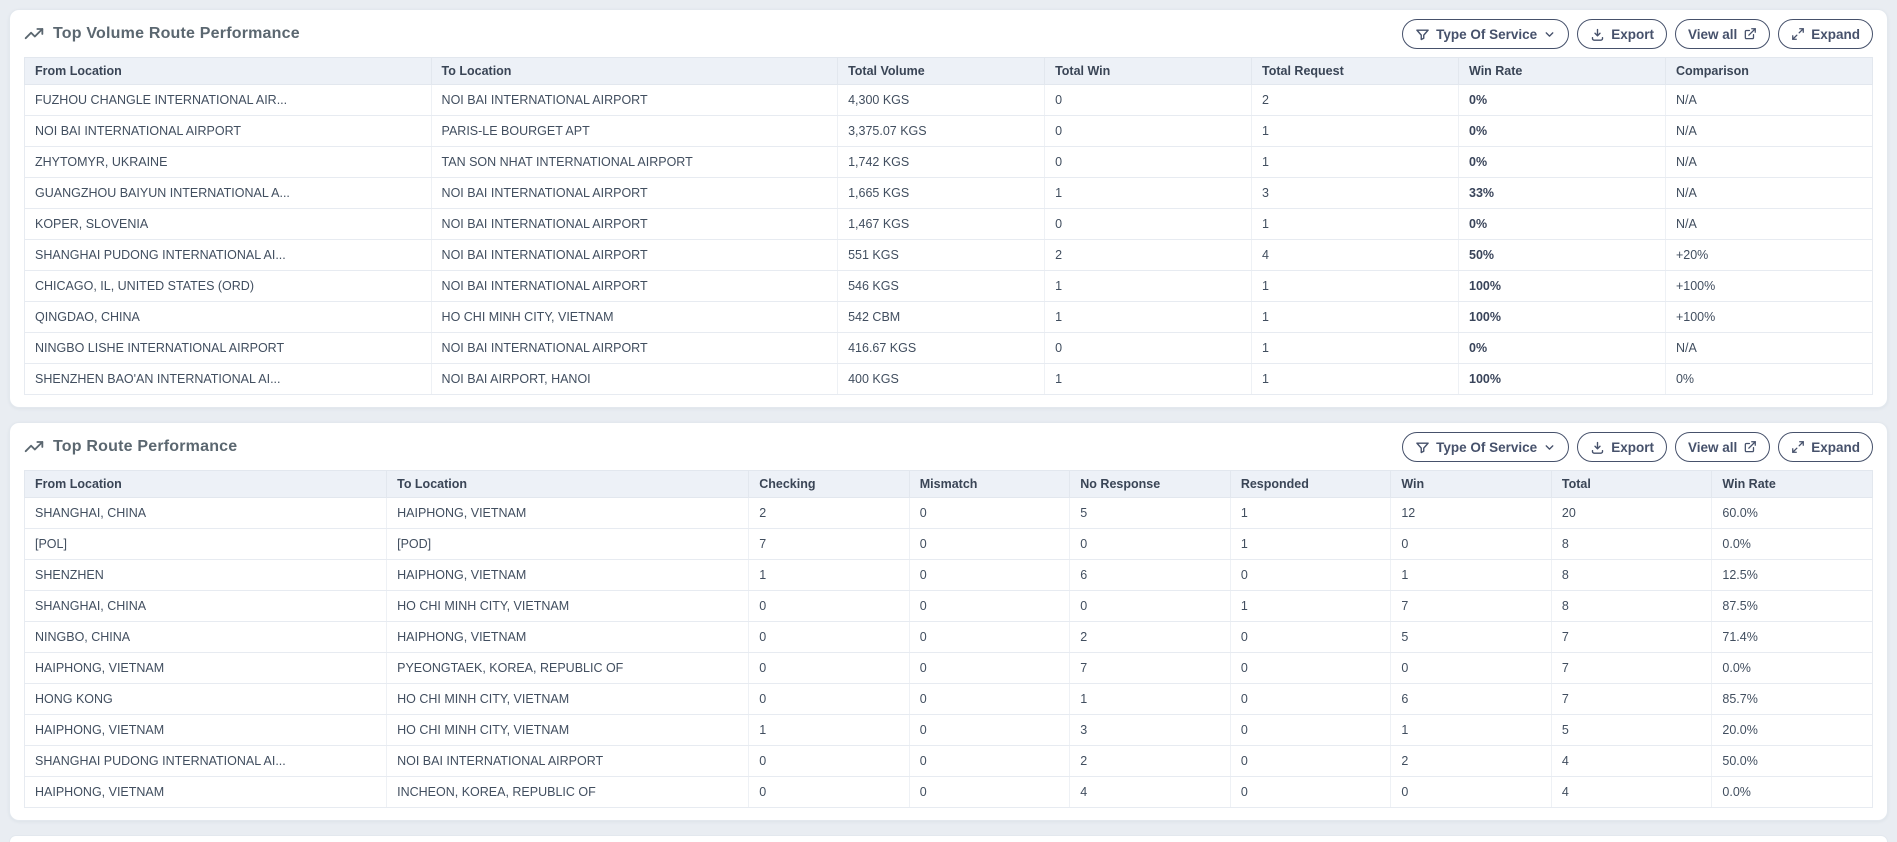 The width and height of the screenshot is (1897, 842). Describe the element at coordinates (1310, 484) in the screenshot. I see `column-header: Responded` at that location.